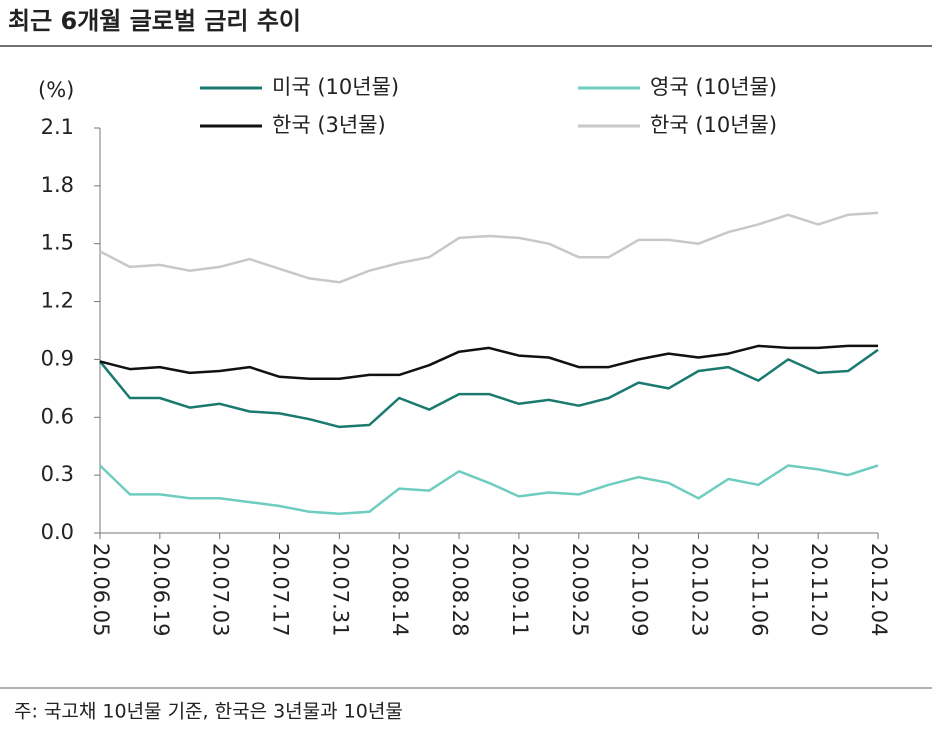 This screenshot has height=742, width=932. What do you see at coordinates (161, 590) in the screenshot?
I see `x-tick-label: 20.06.19` at bounding box center [161, 590].